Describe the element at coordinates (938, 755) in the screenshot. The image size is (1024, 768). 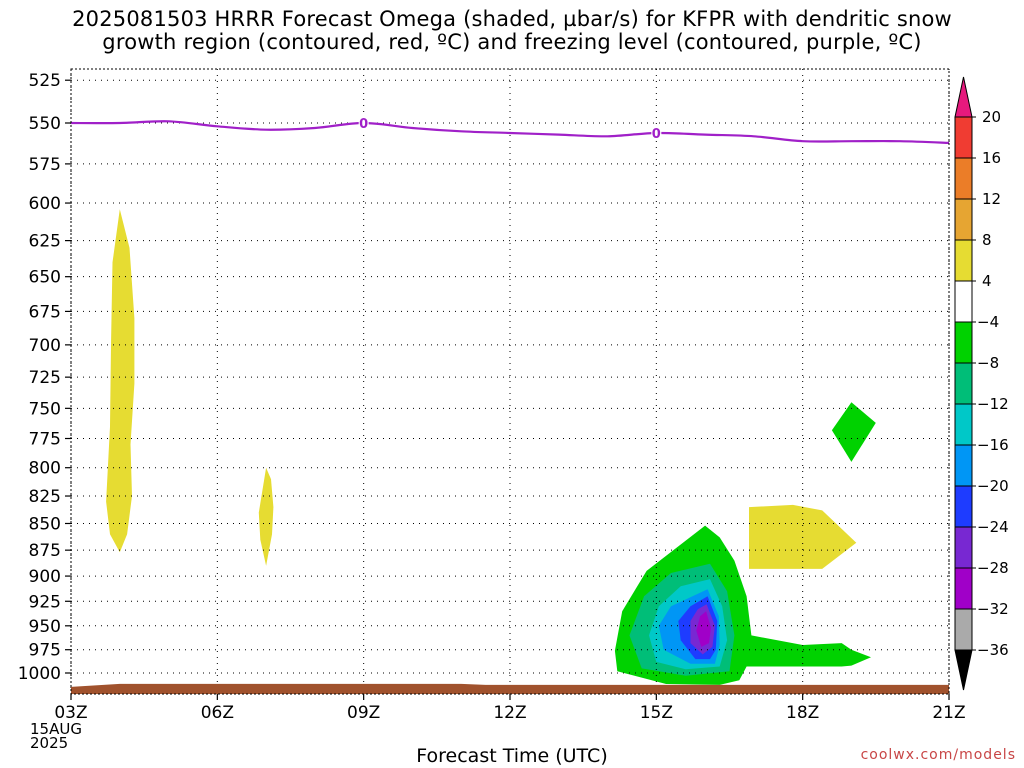
I see `credit-text: coolwx.com/models` at that location.